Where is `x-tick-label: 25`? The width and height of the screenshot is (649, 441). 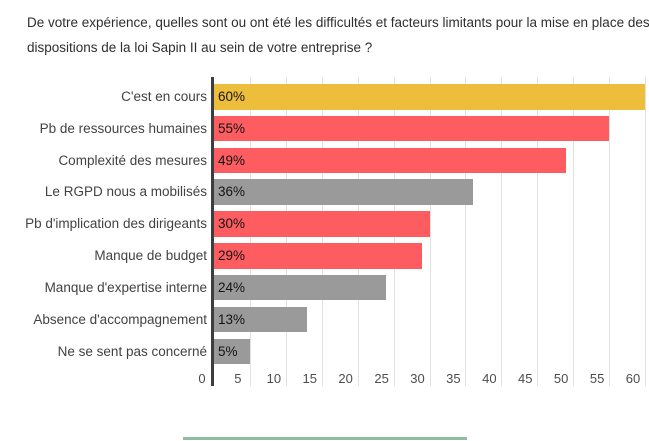
x-tick-label: 25 is located at coordinates (381, 378).